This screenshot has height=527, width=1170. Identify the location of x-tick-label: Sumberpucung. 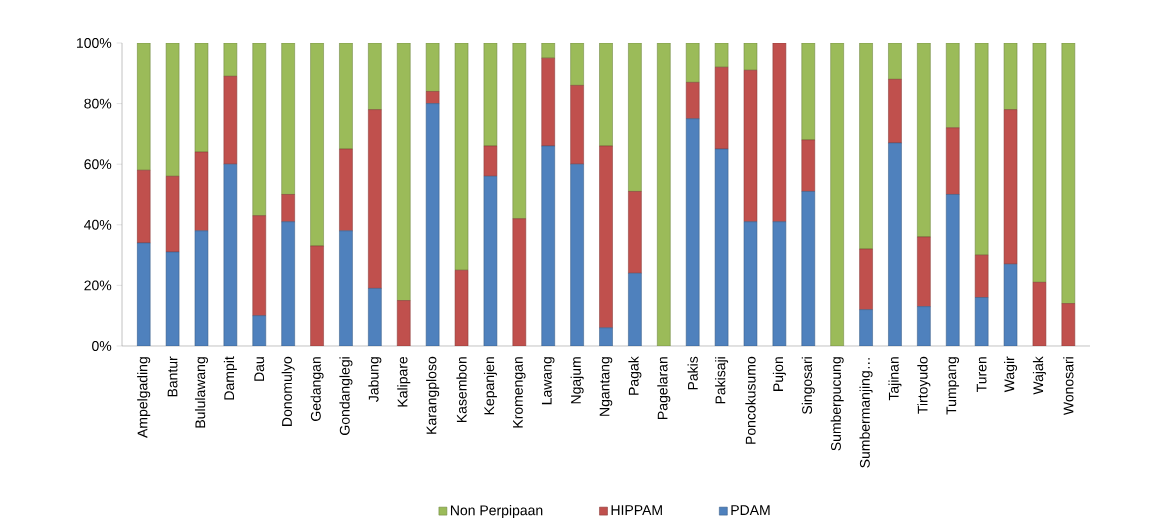
(837, 404).